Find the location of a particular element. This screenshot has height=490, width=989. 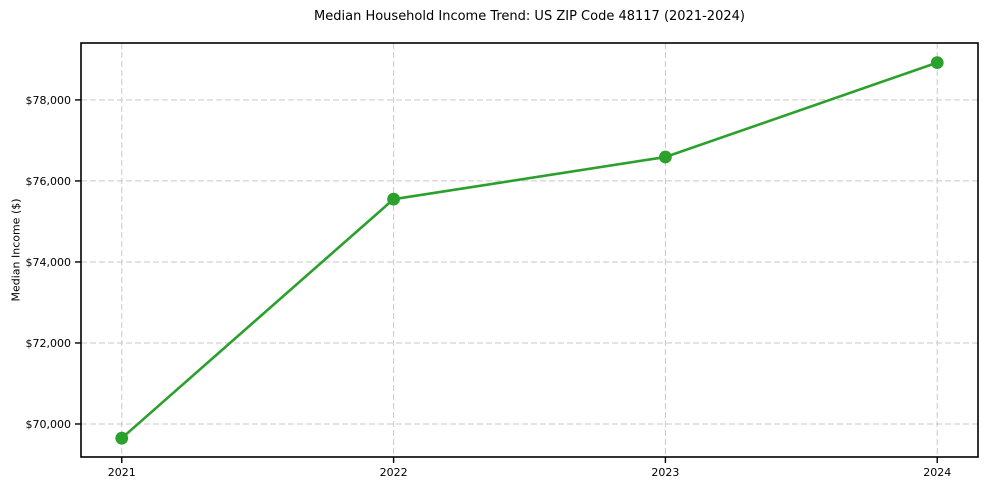

x-tick-label: 2021 is located at coordinates (122, 472).